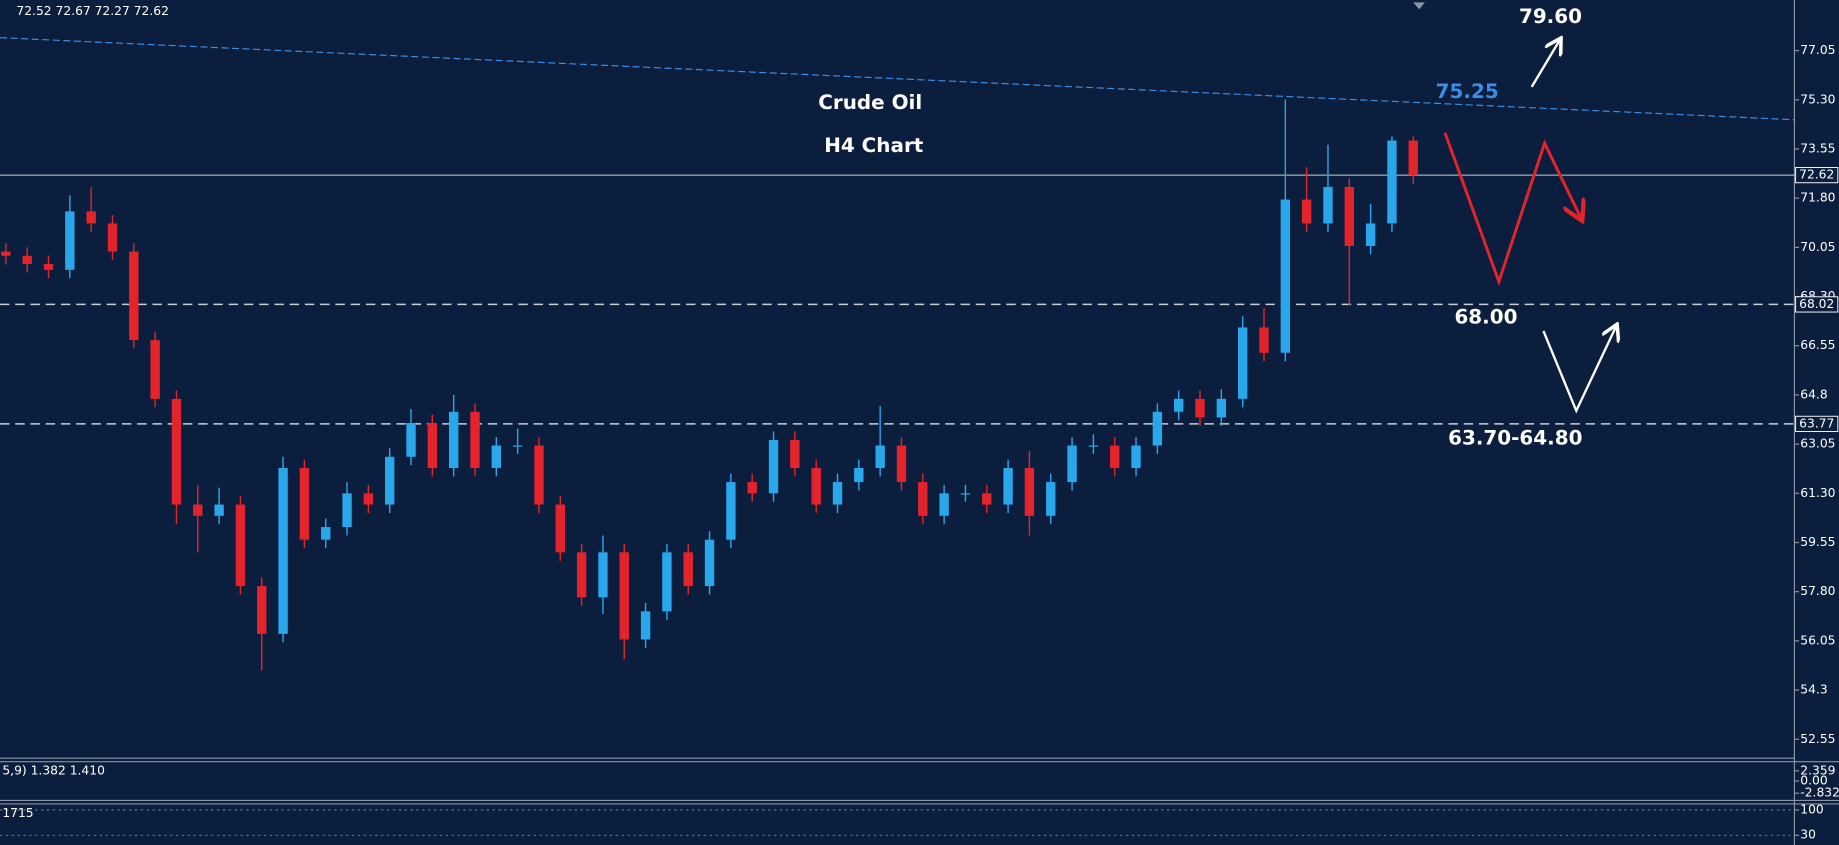 The height and width of the screenshot is (845, 1839). What do you see at coordinates (1816, 304) in the screenshot?
I see `price-label: 68.02` at bounding box center [1816, 304].